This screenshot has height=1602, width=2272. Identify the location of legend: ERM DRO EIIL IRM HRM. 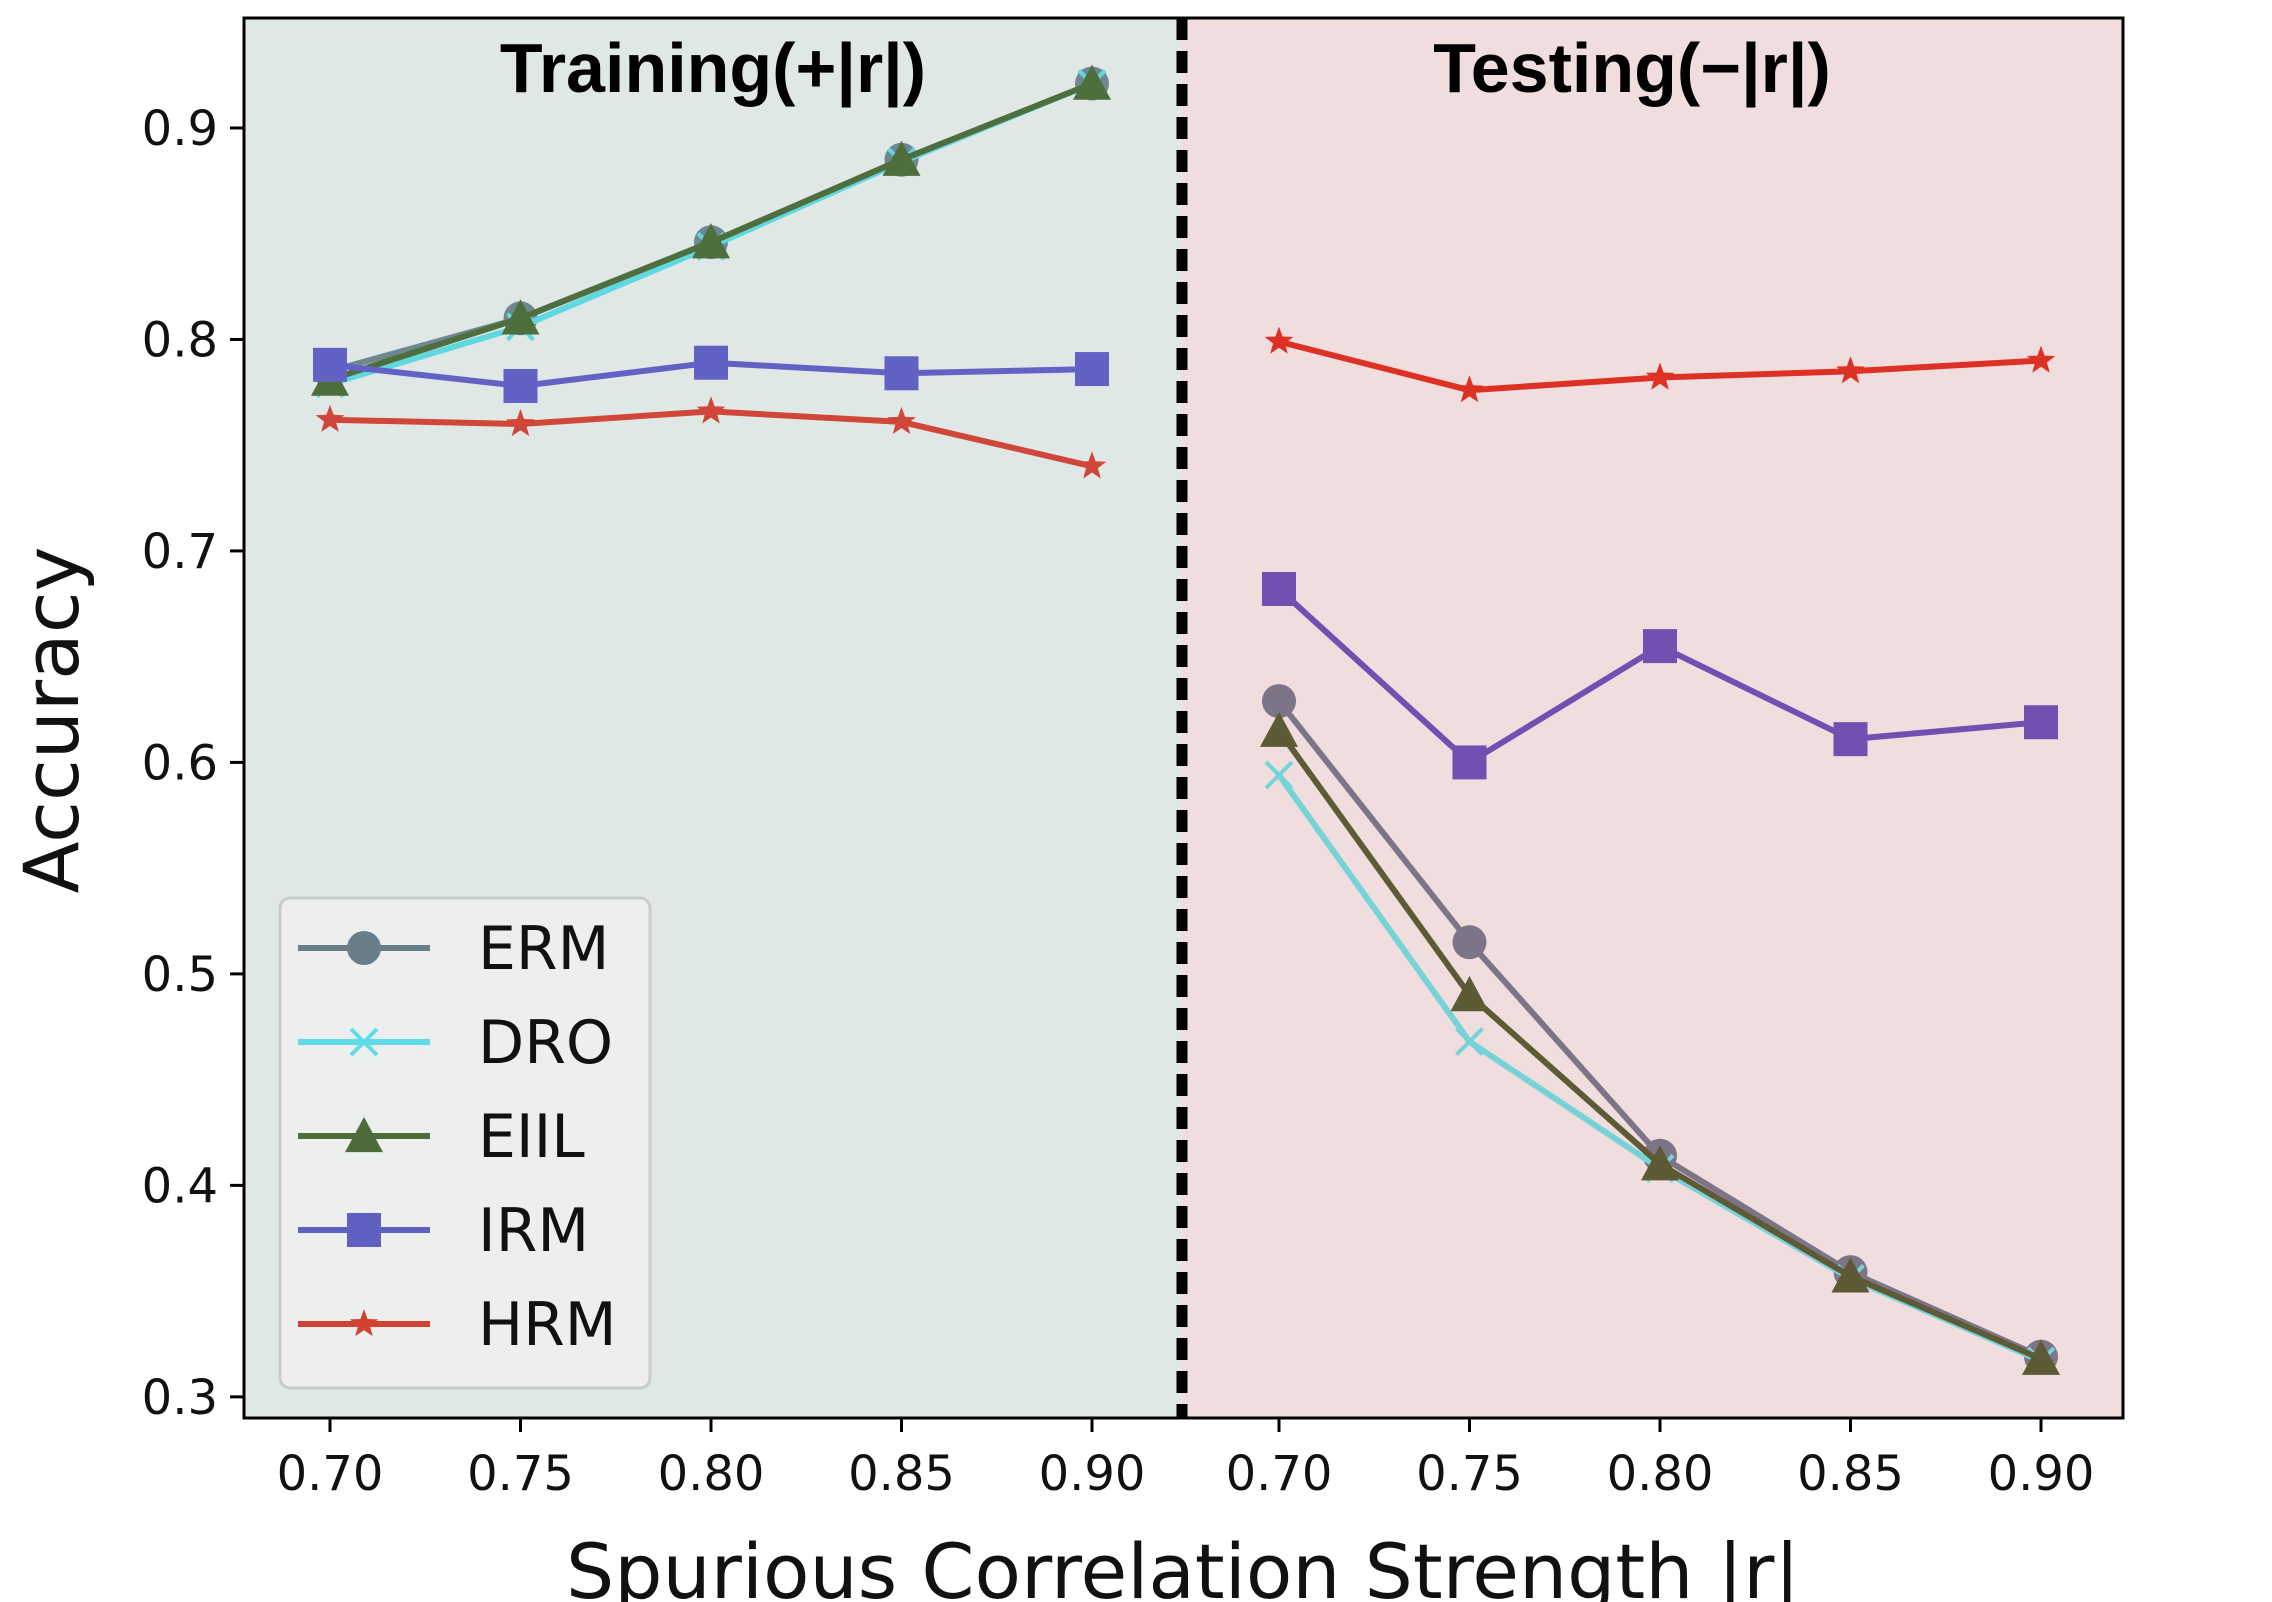
(465, 1143).